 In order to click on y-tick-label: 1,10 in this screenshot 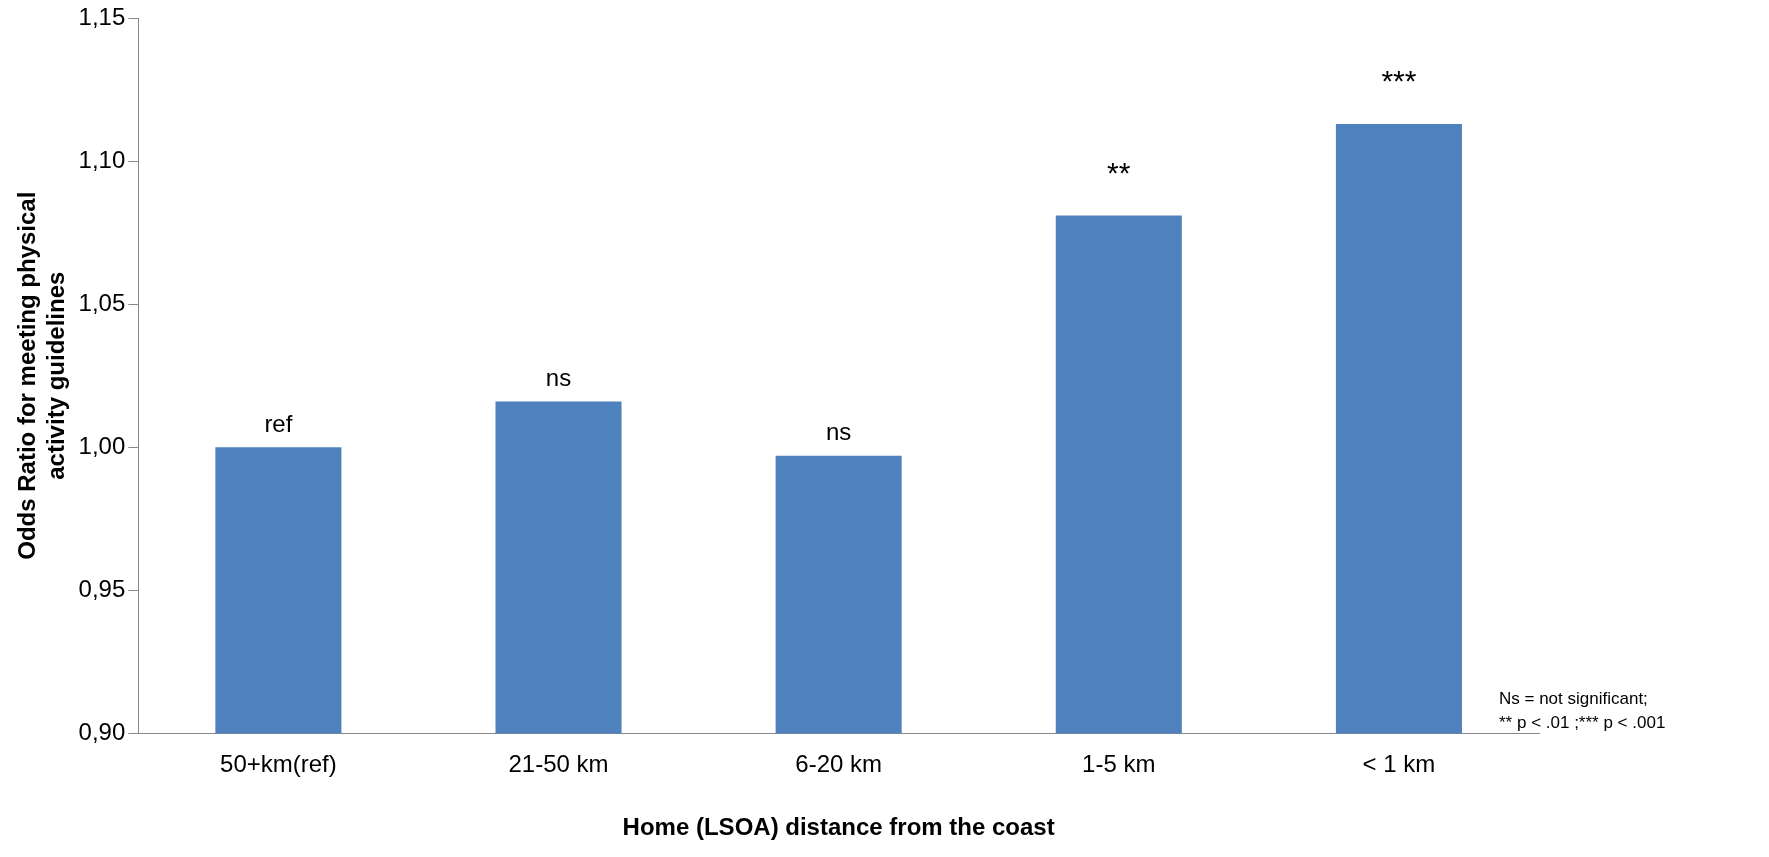, I will do `click(102, 159)`.